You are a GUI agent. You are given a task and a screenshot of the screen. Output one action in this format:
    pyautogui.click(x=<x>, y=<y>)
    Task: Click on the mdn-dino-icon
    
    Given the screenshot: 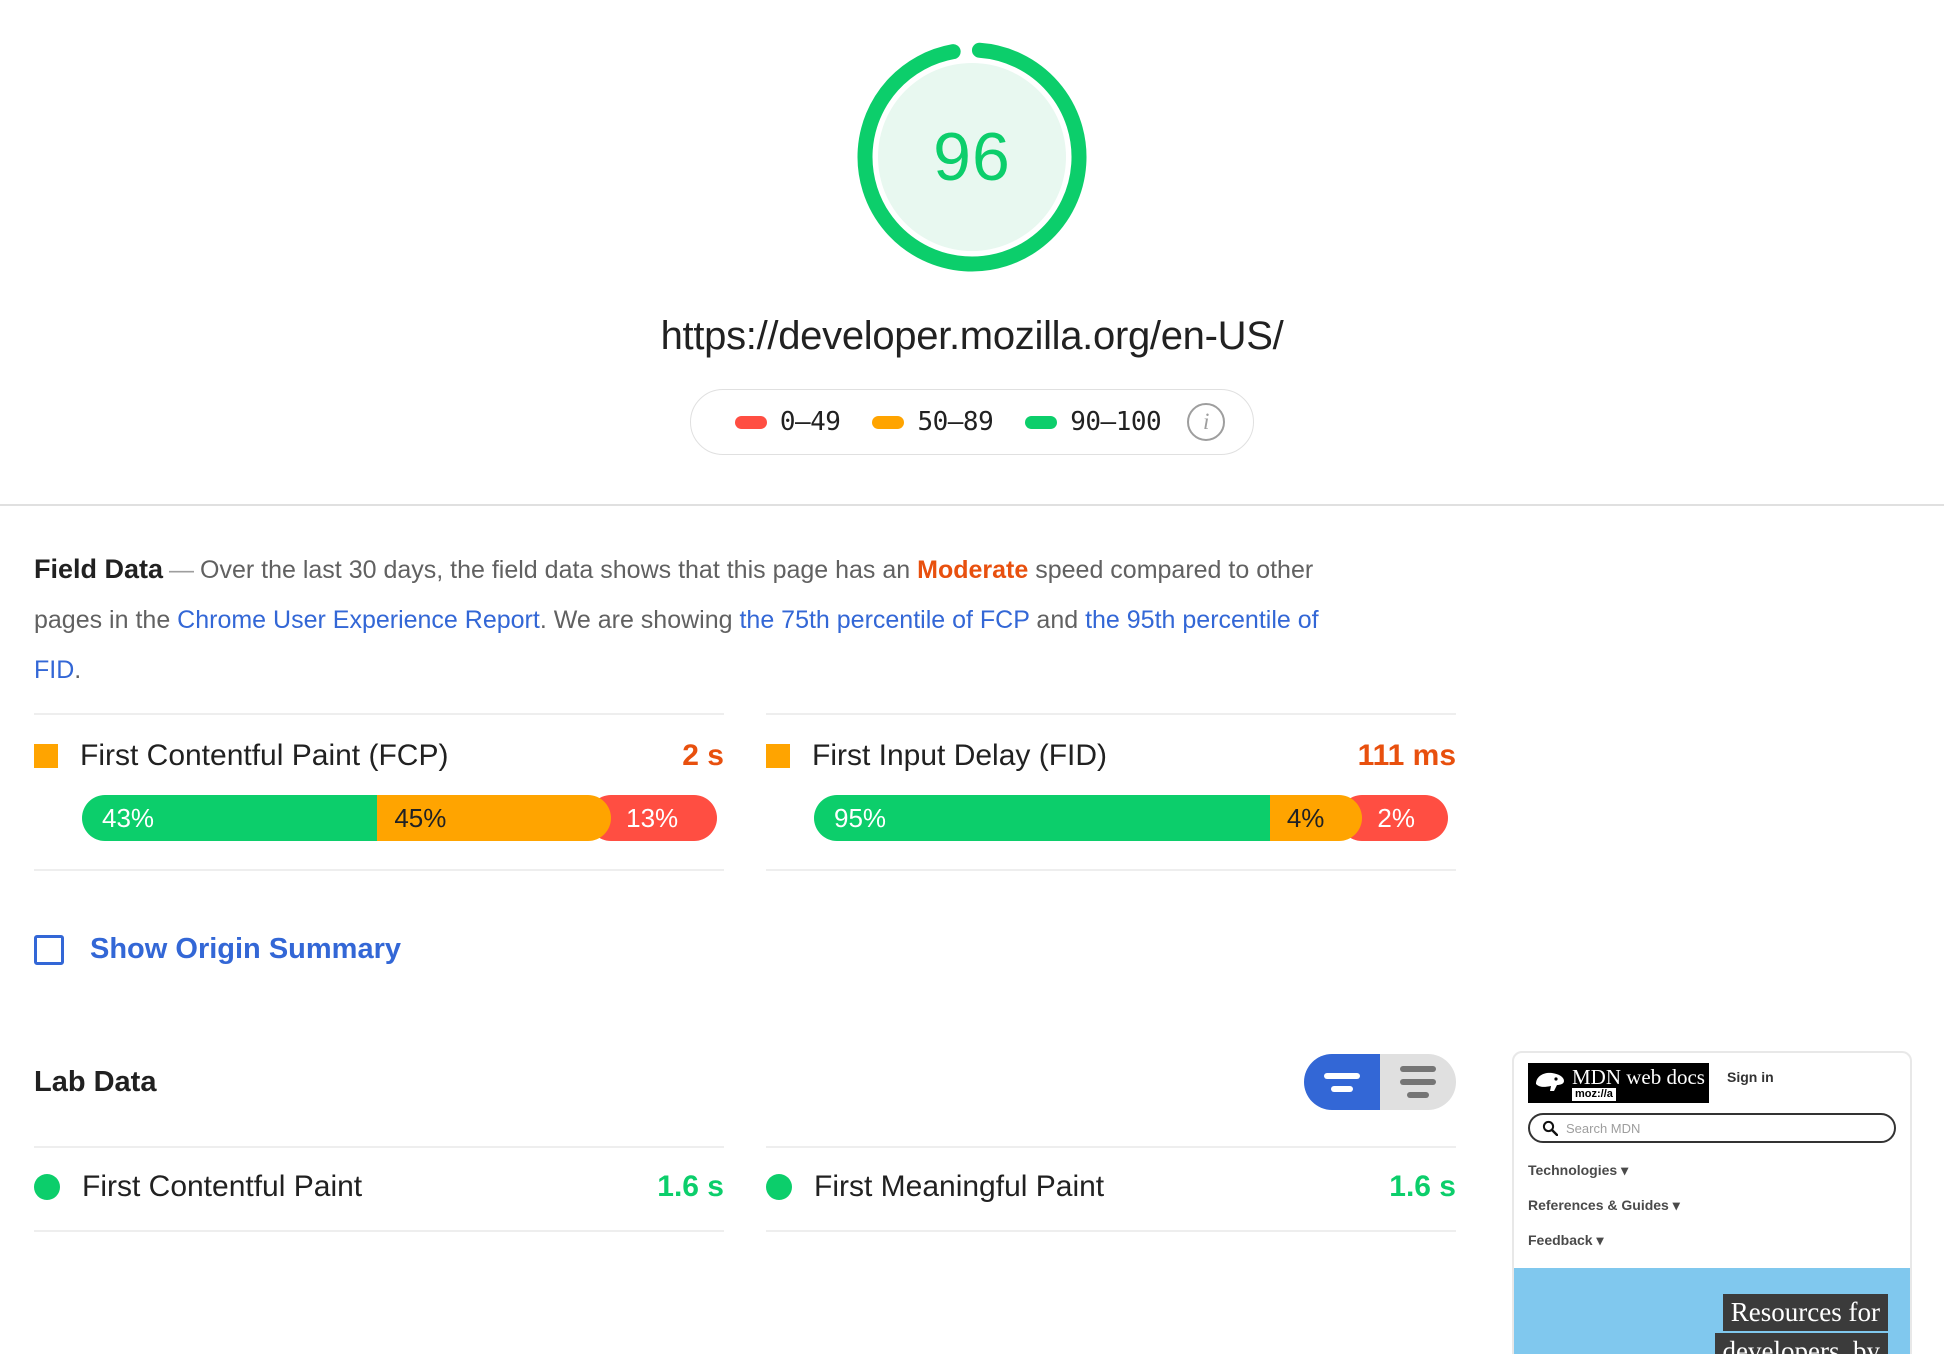 What is the action you would take?
    pyautogui.click(x=1550, y=1083)
    